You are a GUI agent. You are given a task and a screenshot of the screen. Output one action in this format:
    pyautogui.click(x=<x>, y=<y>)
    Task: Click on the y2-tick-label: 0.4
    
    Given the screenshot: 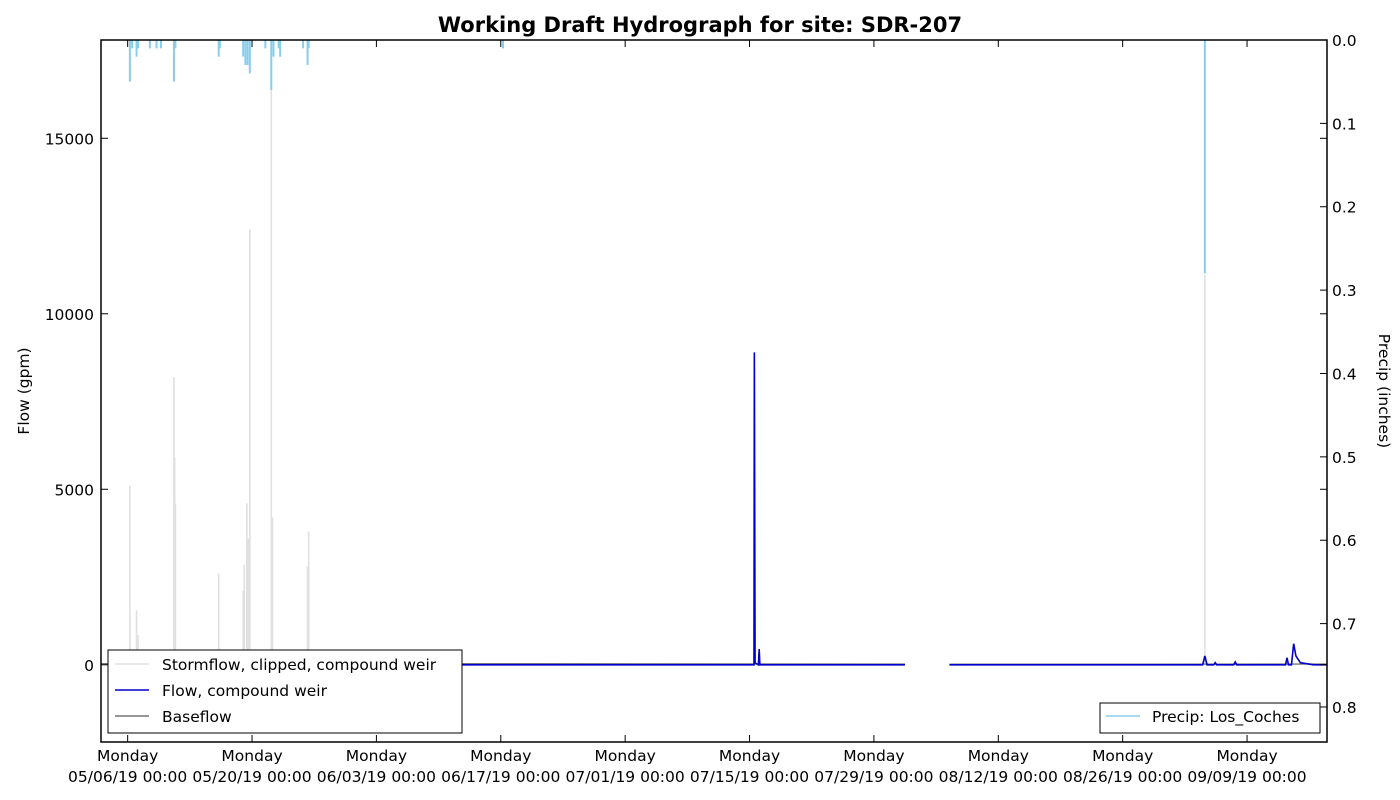 What is the action you would take?
    pyautogui.click(x=1344, y=374)
    